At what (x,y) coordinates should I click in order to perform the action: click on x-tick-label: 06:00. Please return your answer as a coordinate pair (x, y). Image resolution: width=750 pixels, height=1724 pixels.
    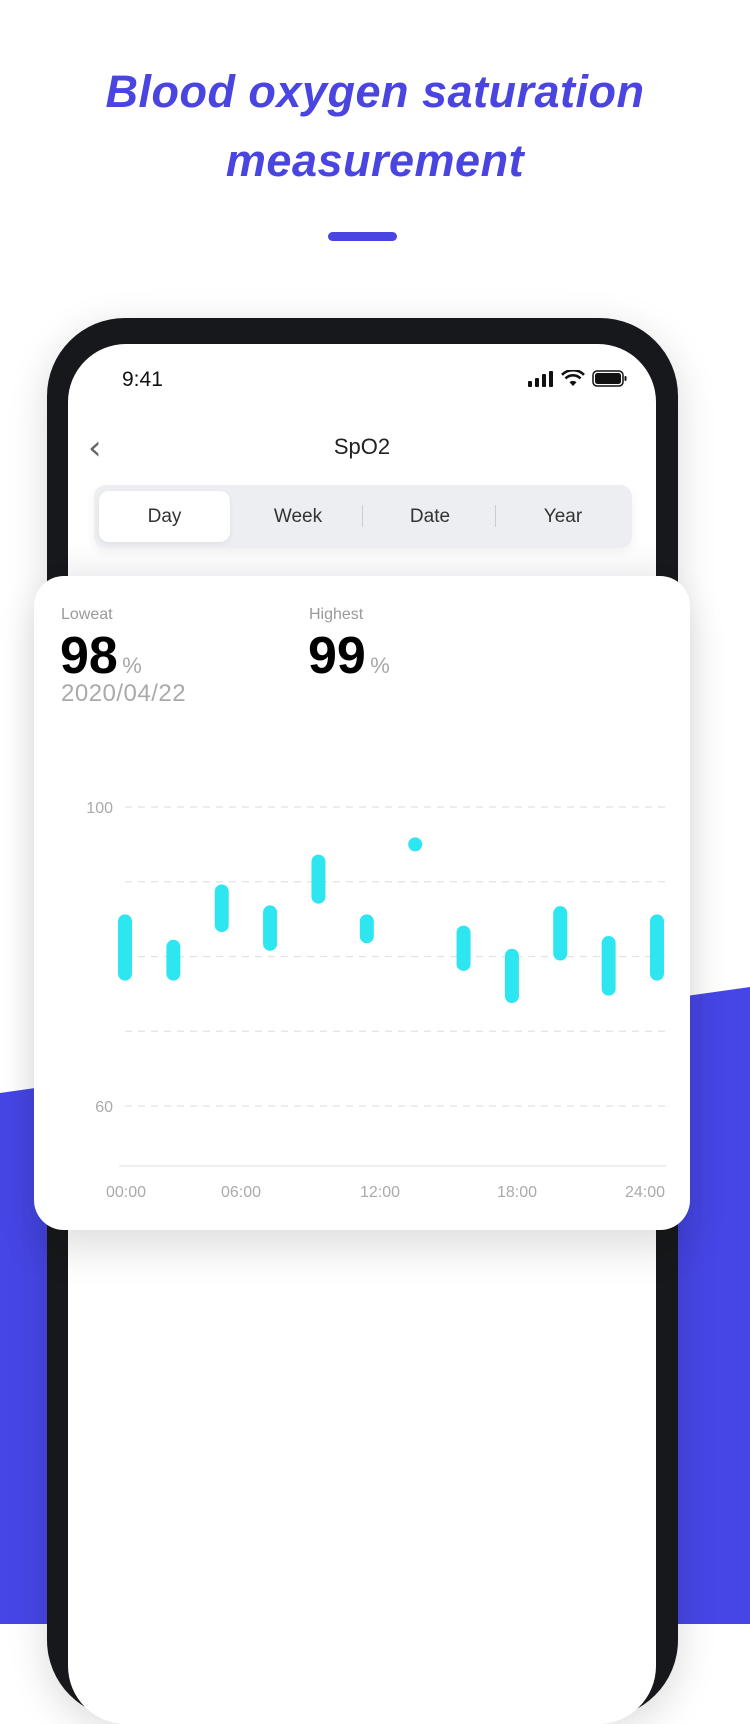
    Looking at the image, I should click on (241, 1192).